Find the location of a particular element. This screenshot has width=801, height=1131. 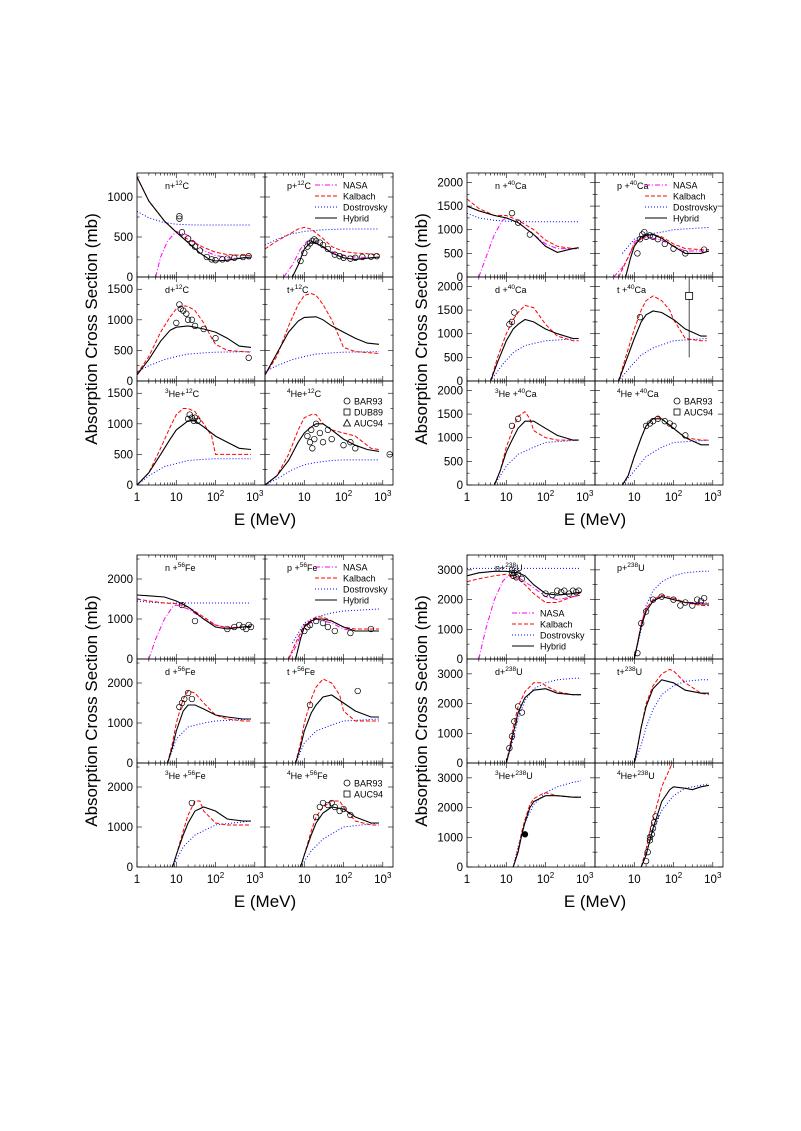

reaction-label: 4He +56Fe is located at coordinates (307, 775).